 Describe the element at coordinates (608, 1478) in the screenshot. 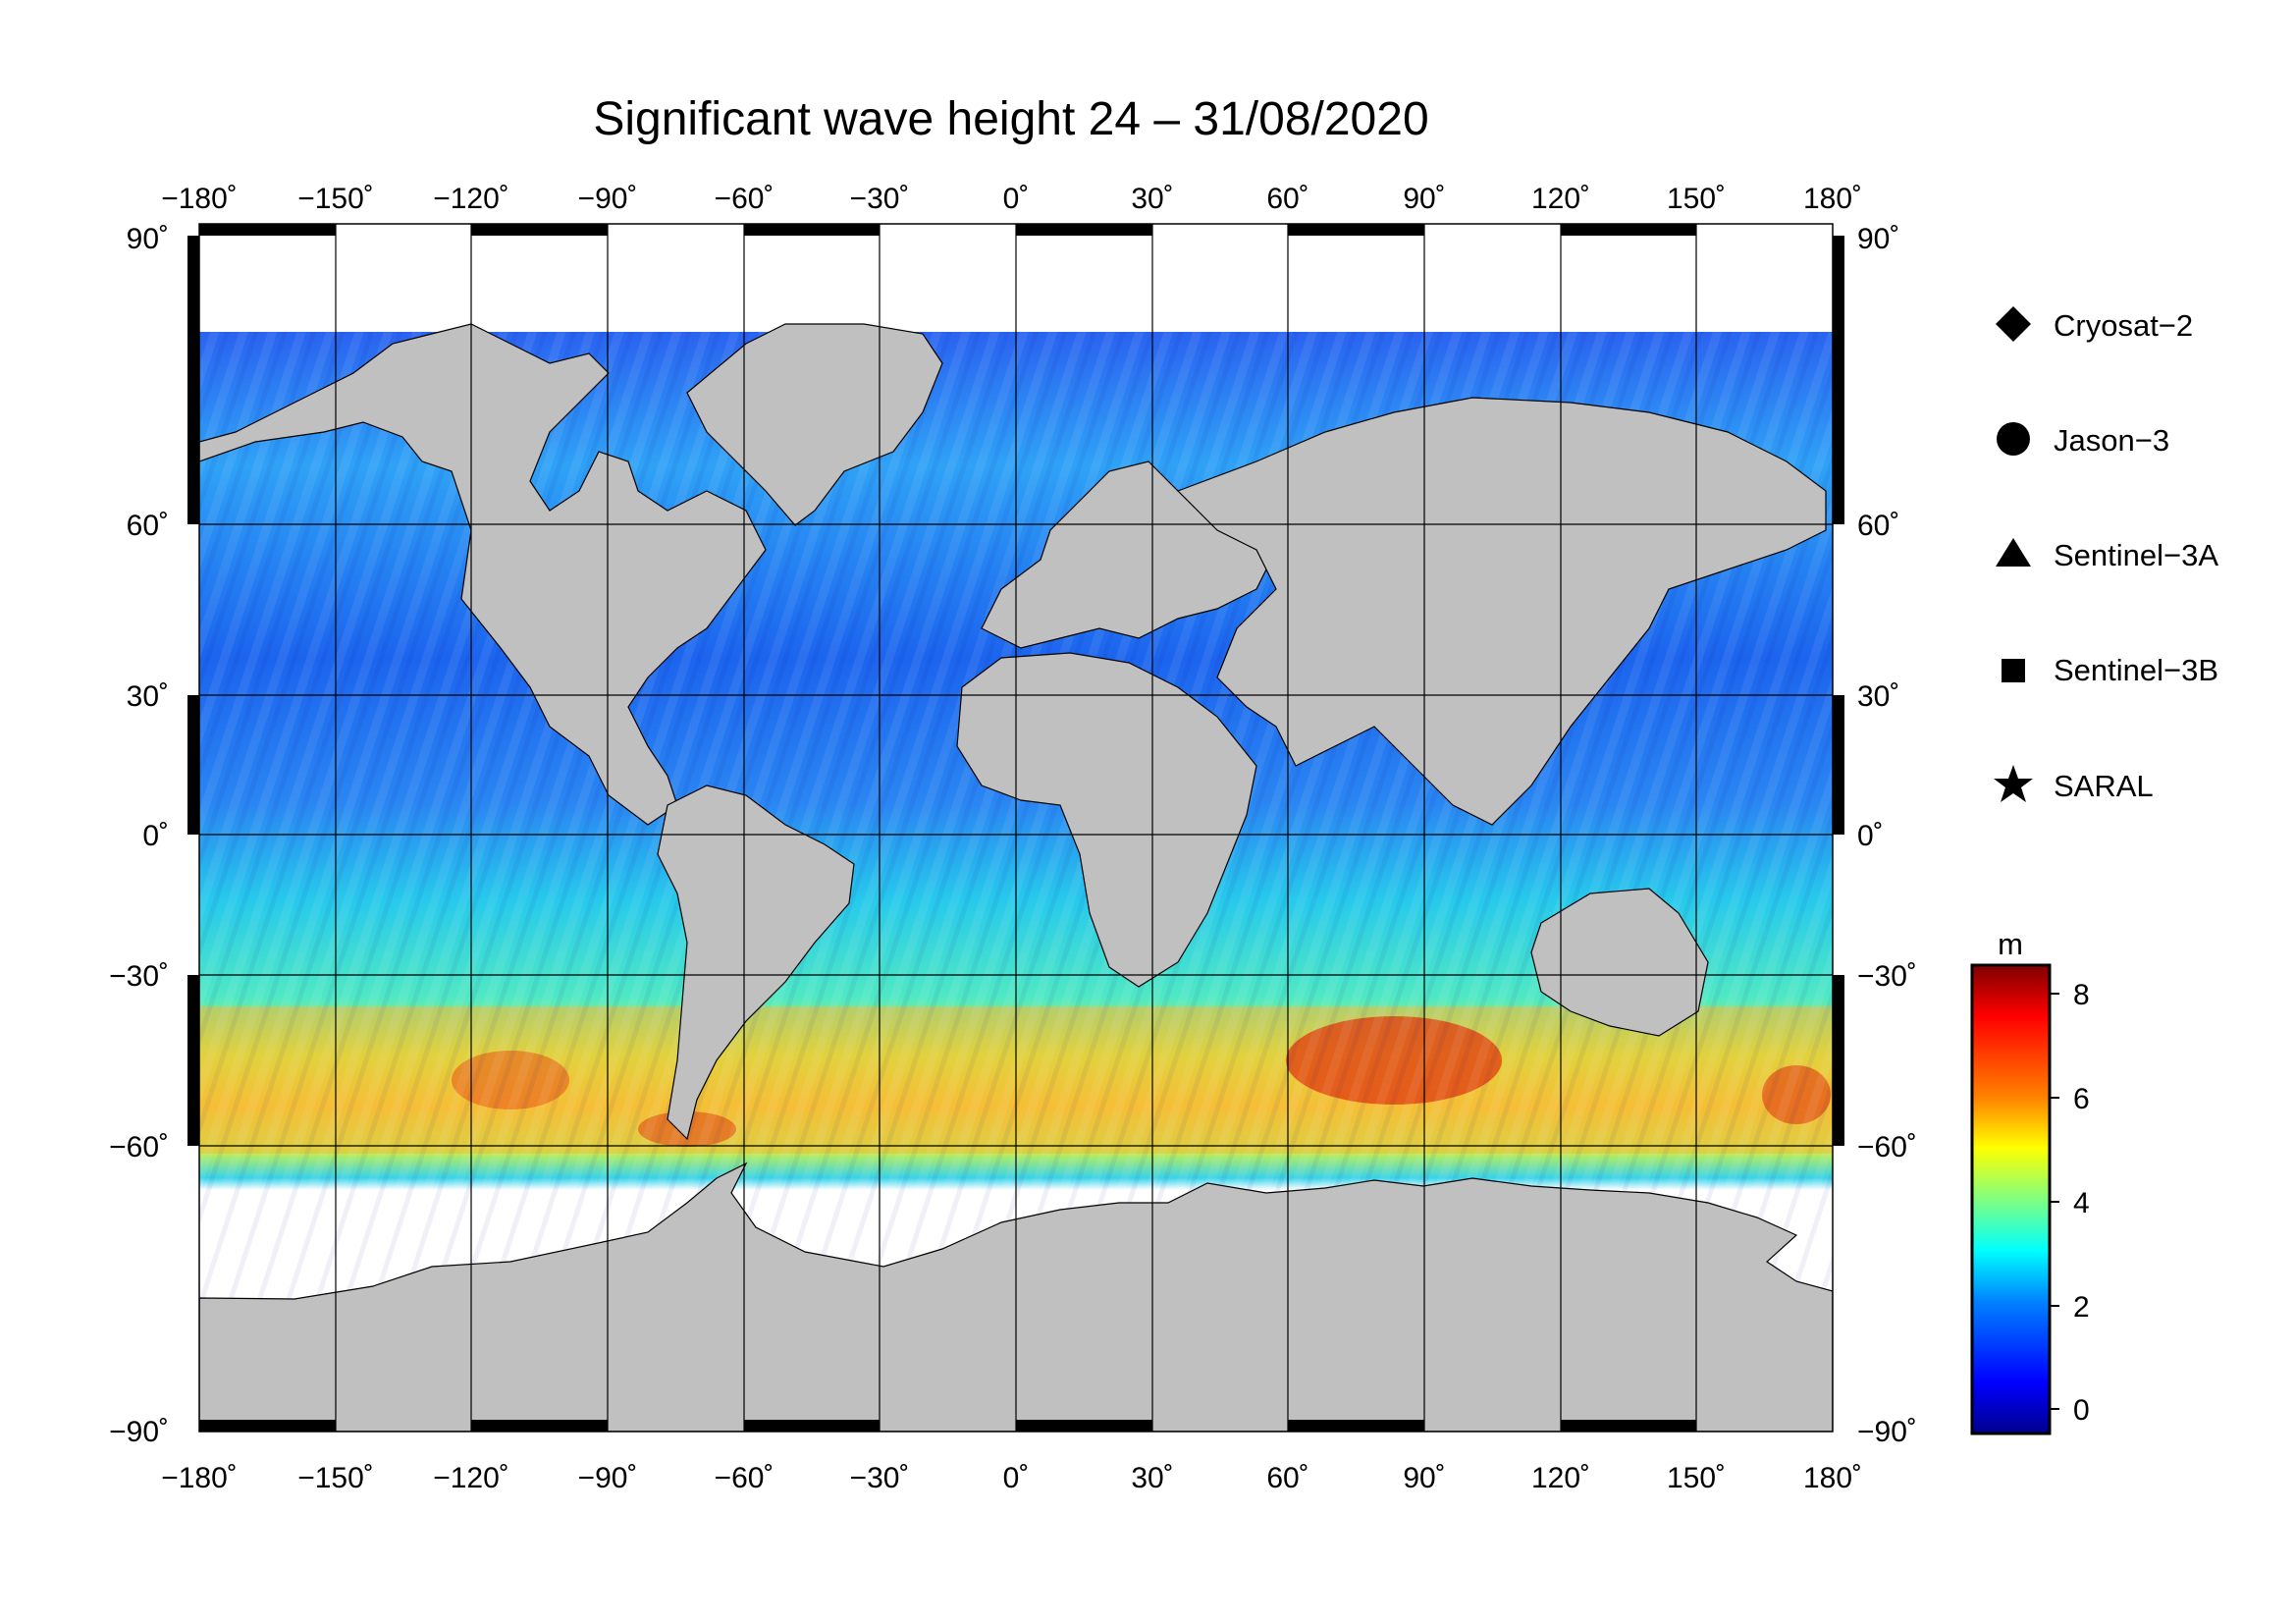

I see `lon-tick-bottom: −90˚` at that location.